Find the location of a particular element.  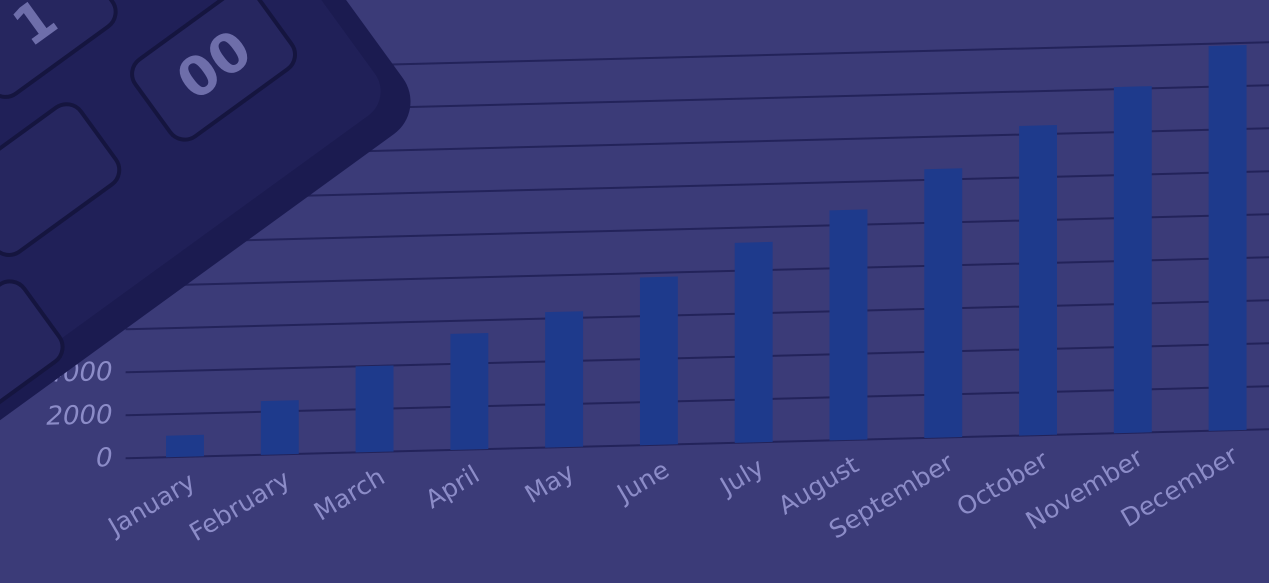

y-tick-label: 2000 is located at coordinates (79, 416).